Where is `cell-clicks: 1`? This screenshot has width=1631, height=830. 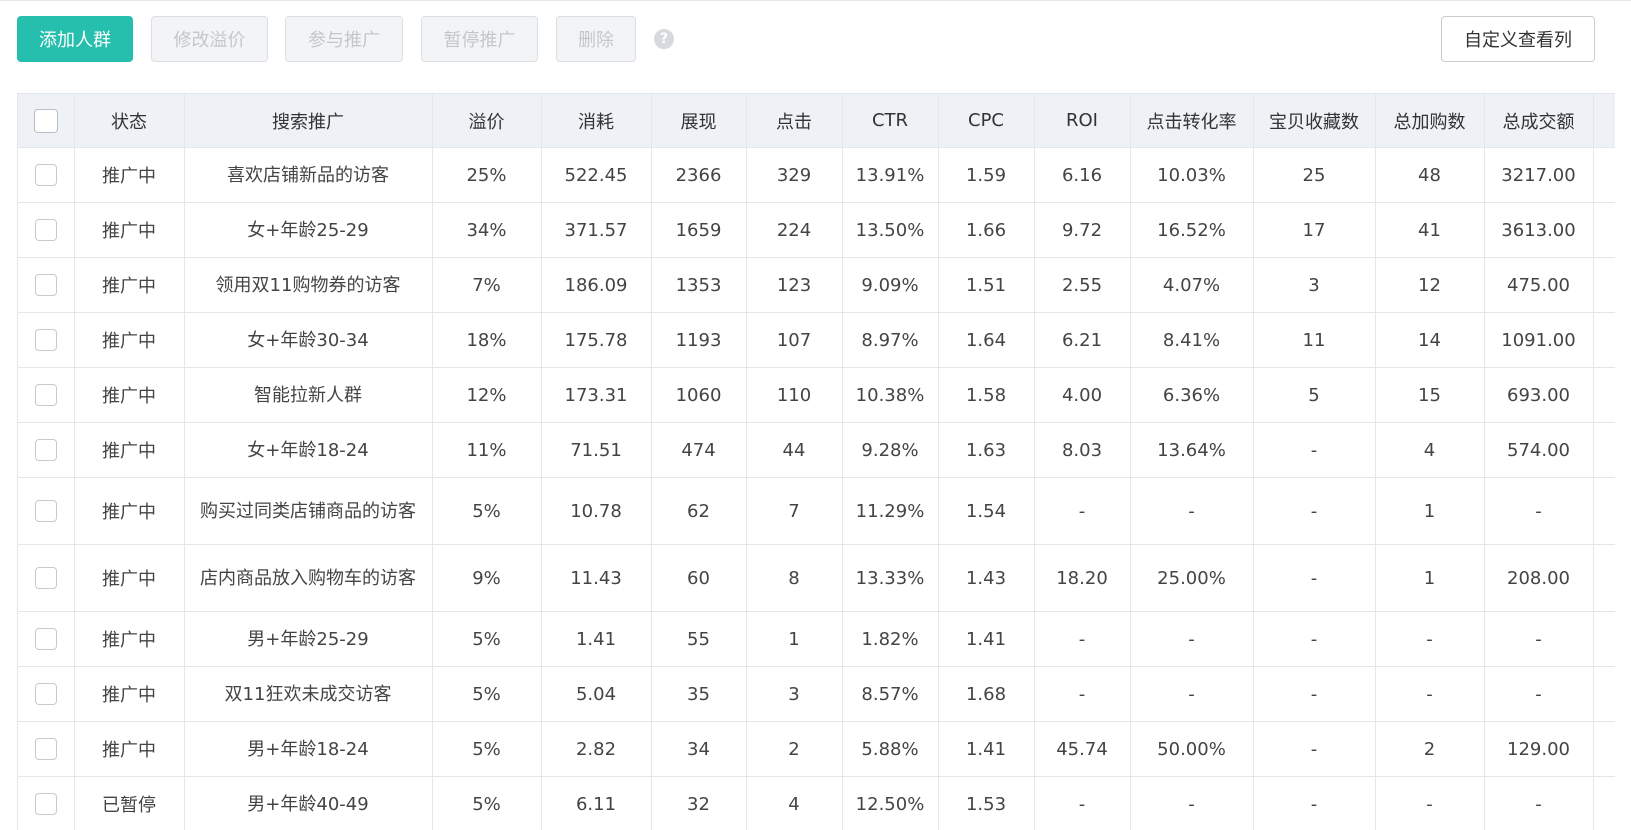 cell-clicks: 1 is located at coordinates (794, 639).